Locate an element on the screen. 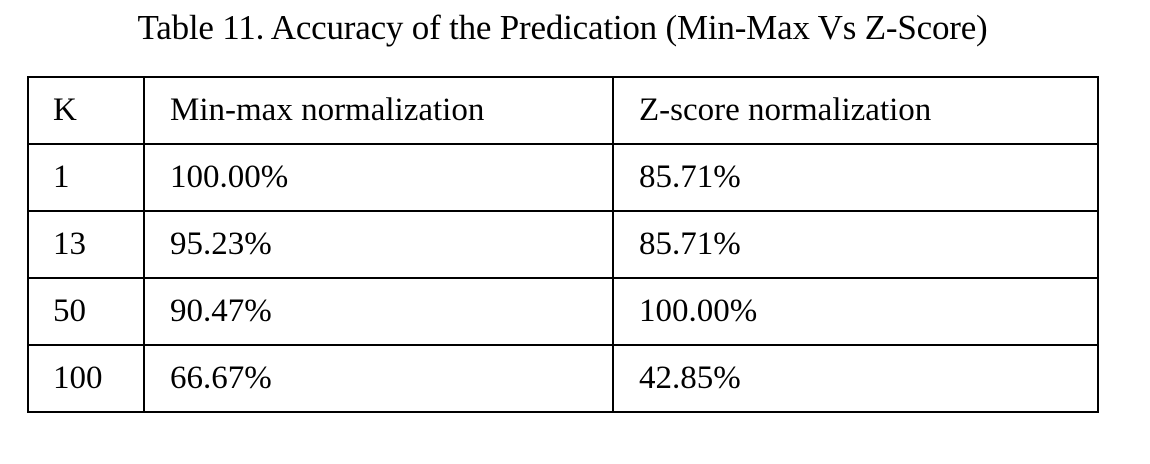 The image size is (1150, 464). header-min-max: Min-max normalization is located at coordinates (378, 110).